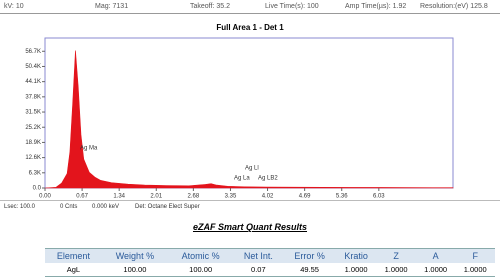  I want to click on header-field: Mag: 7131, so click(111, 6).